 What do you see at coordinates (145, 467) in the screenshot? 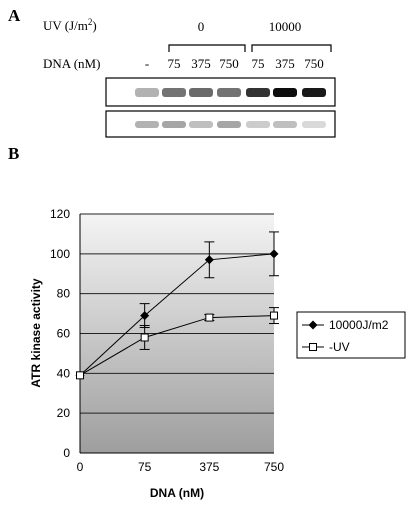
I see `x-tick-label: 75` at bounding box center [145, 467].